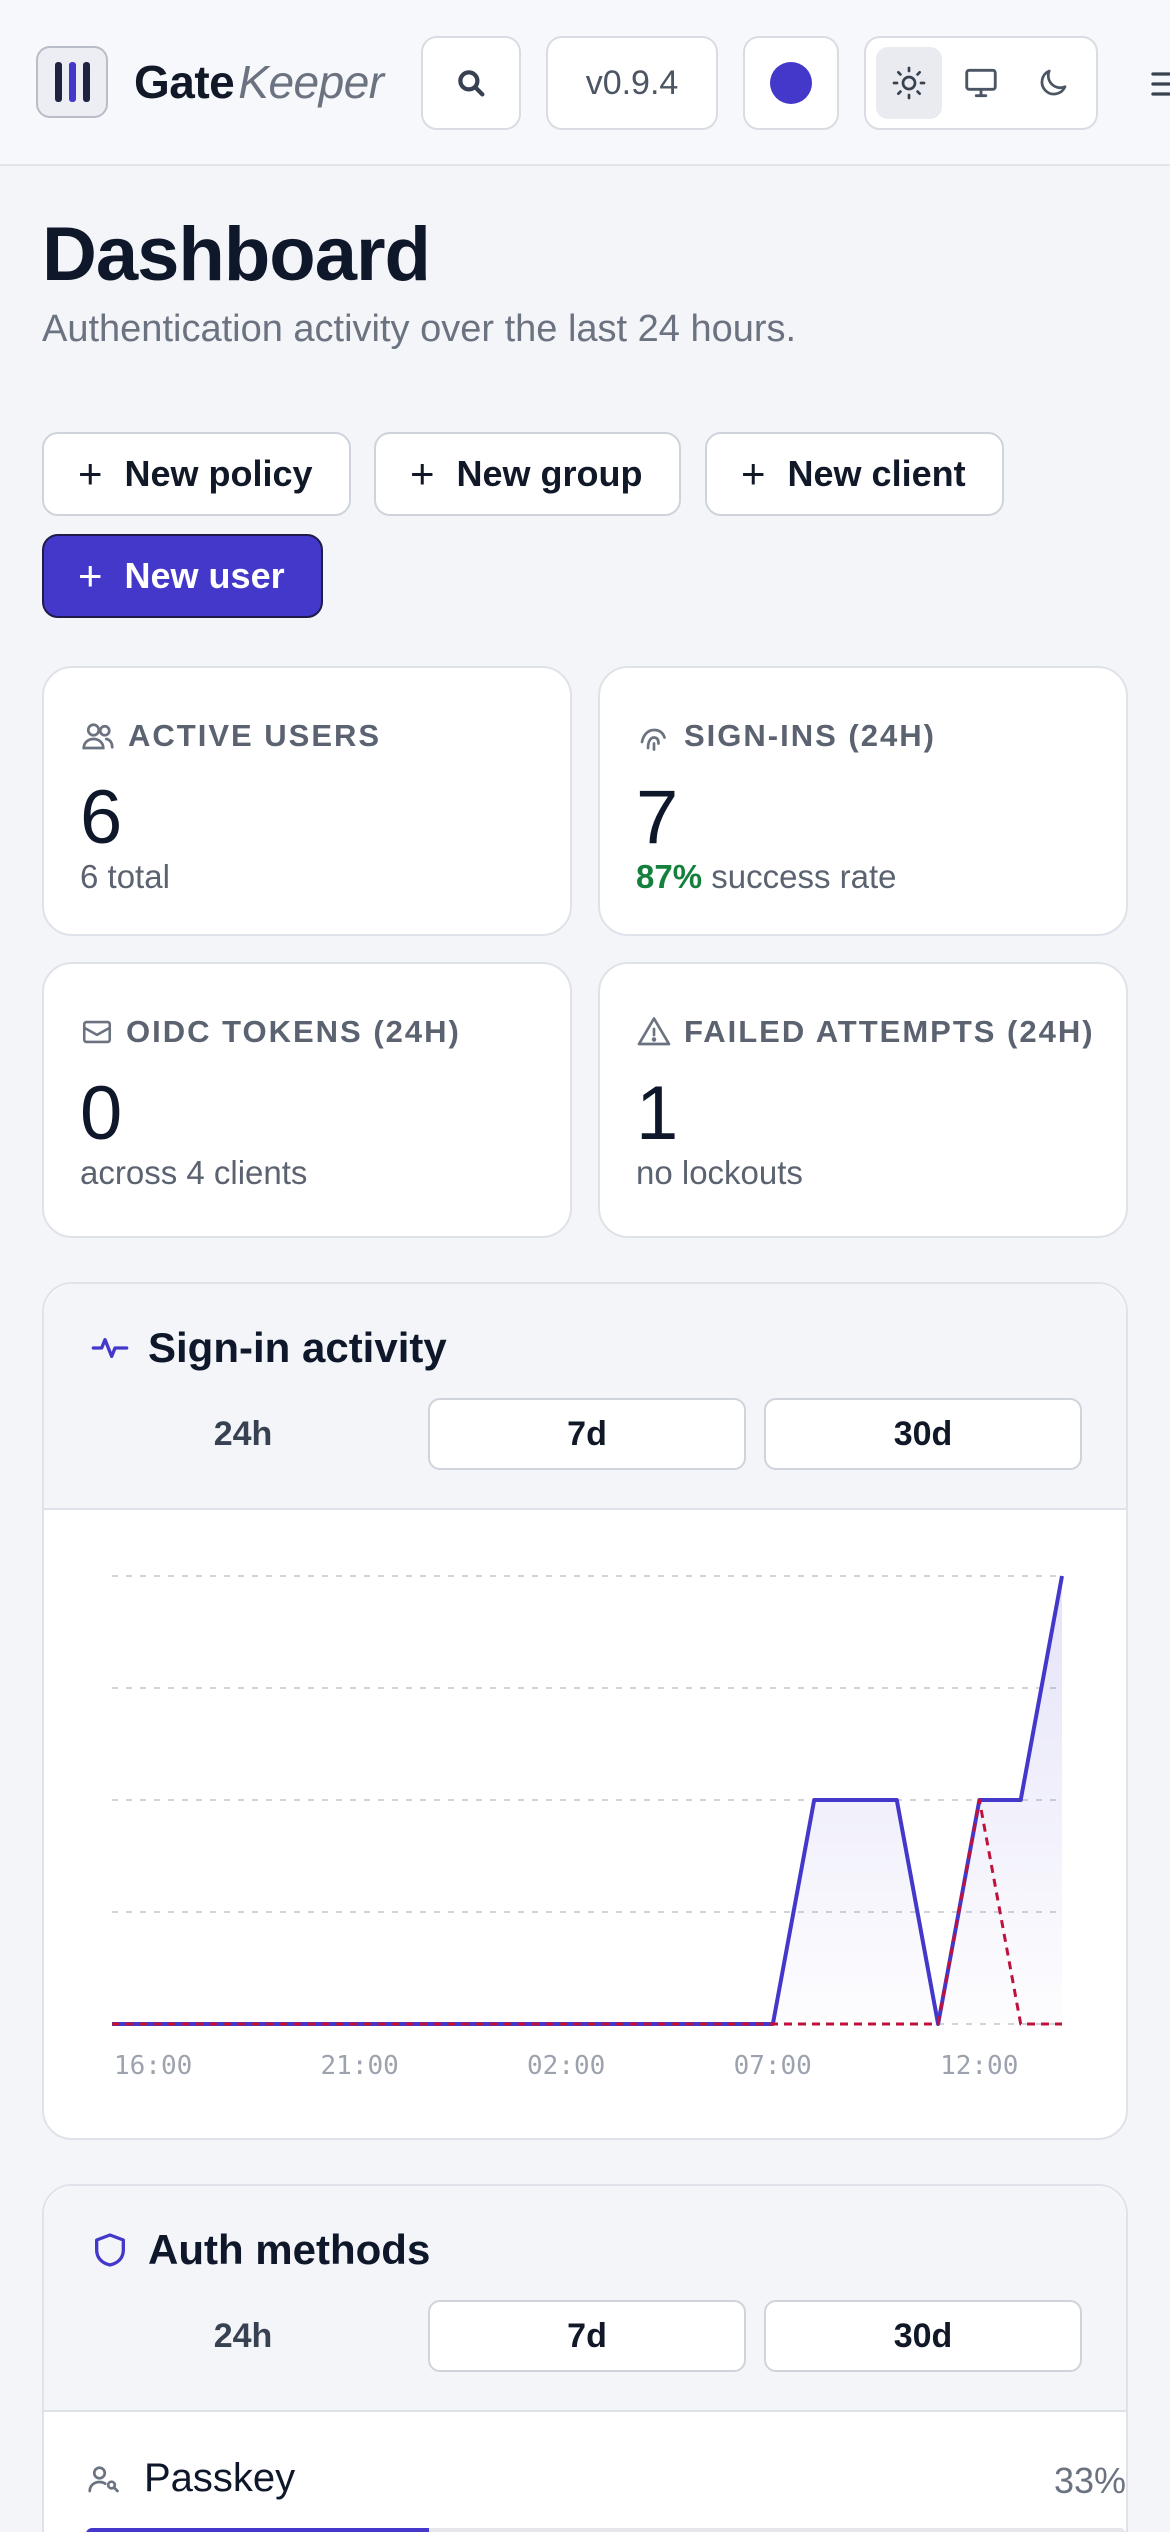  What do you see at coordinates (293, 1031) in the screenshot?
I see `oidc-tokens-label: OIDC TOKENS (24H)` at bounding box center [293, 1031].